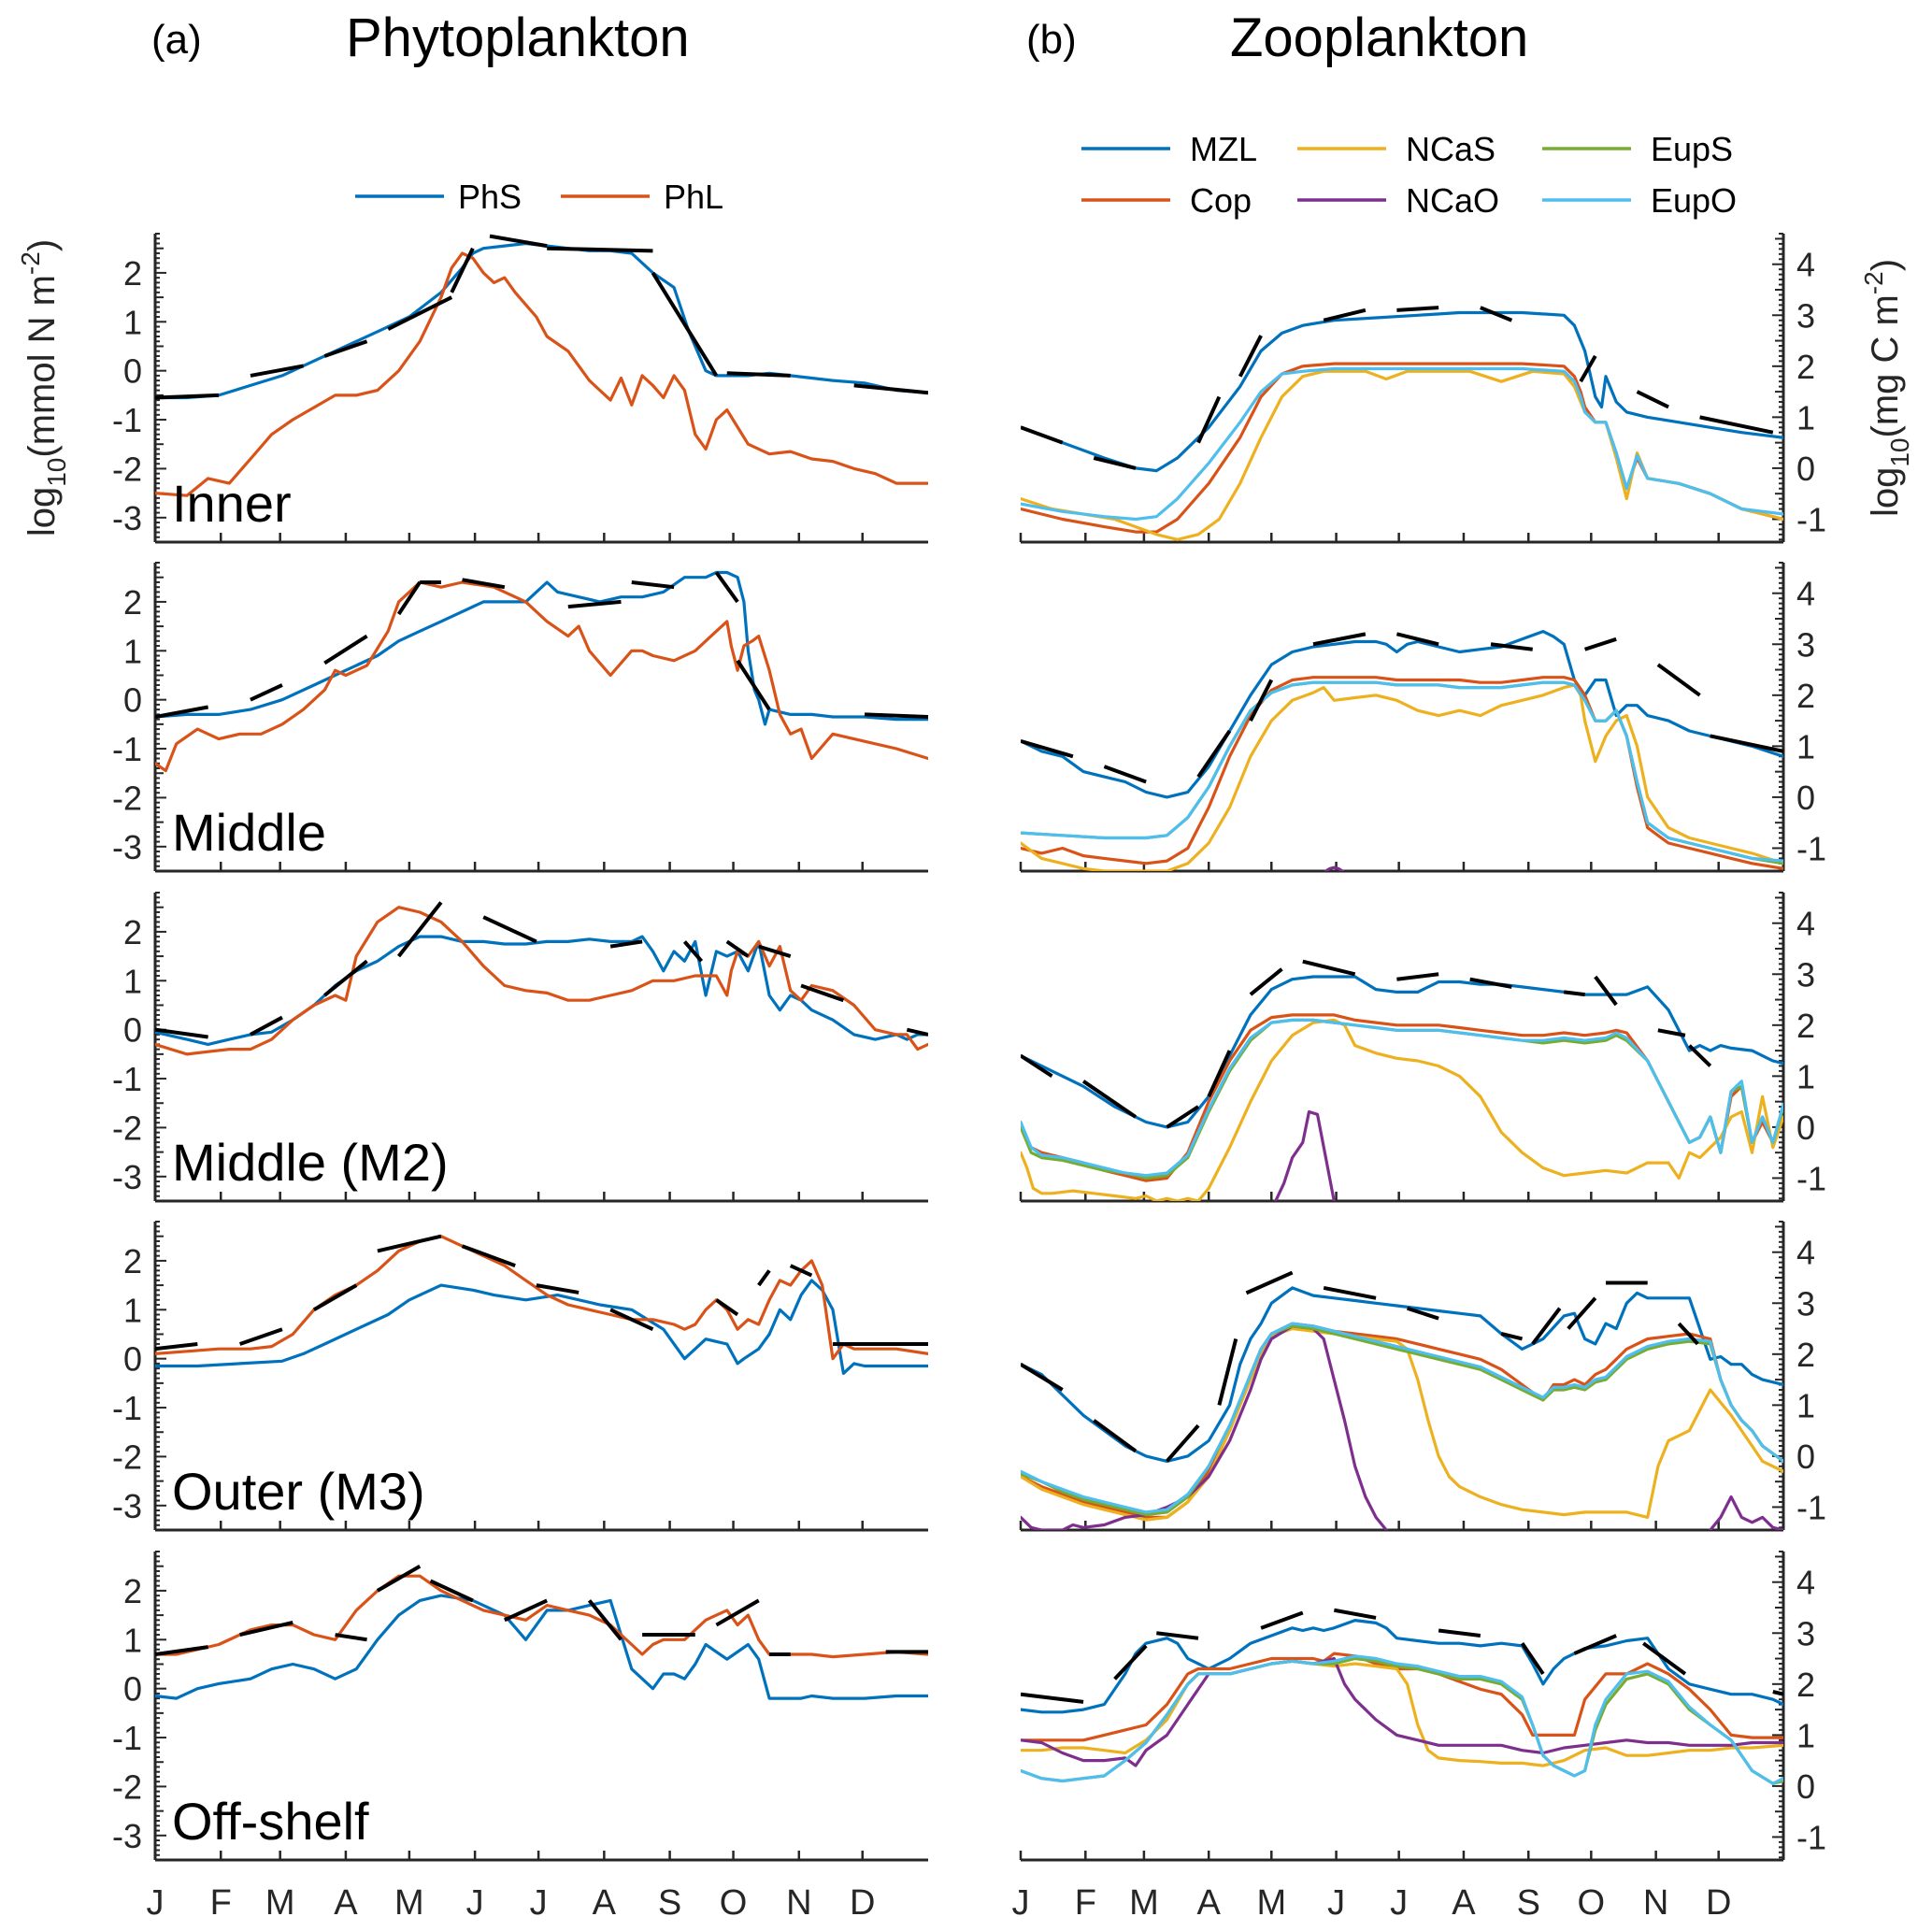  What do you see at coordinates (1899, 452) in the screenshot?
I see `axis-title-subscript: 10` at bounding box center [1899, 452].